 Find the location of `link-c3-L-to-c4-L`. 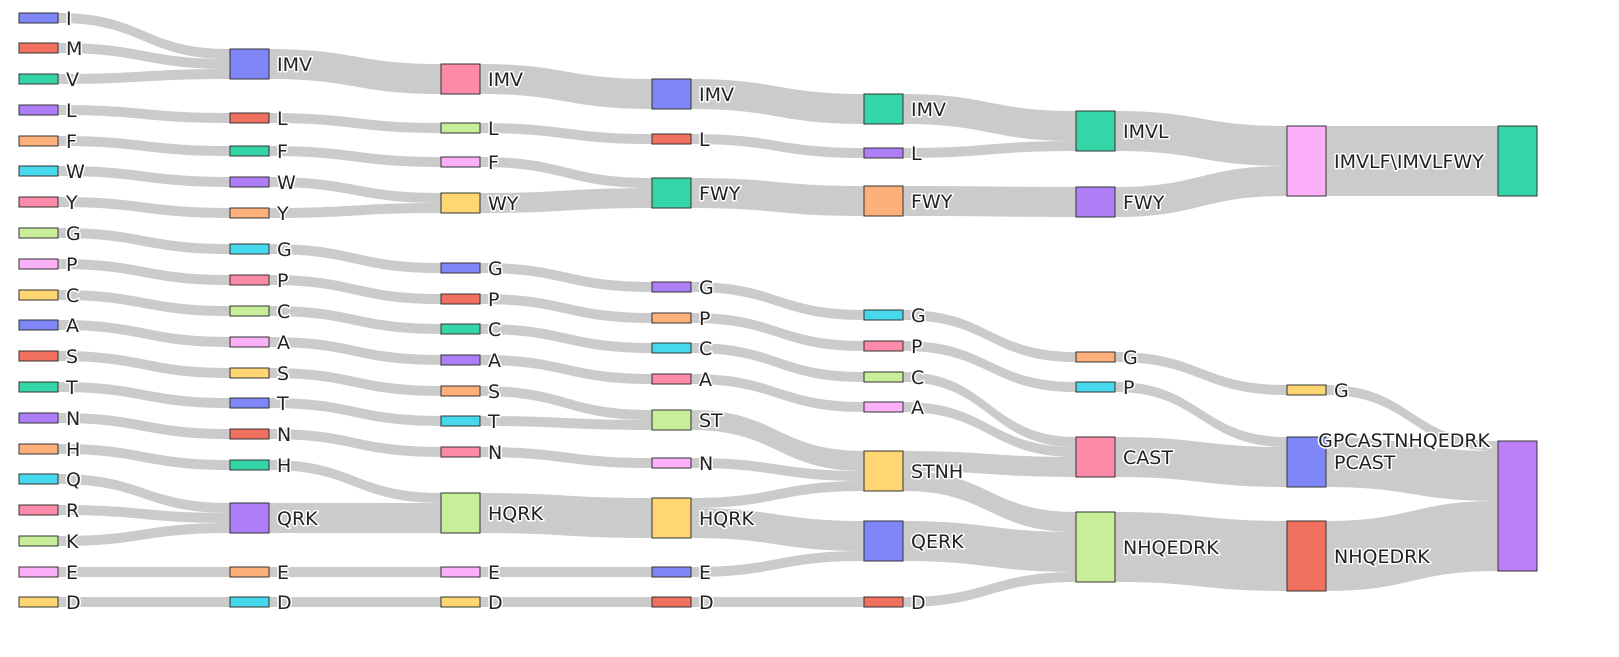

link-c3-L-to-c4-L is located at coordinates (777, 146).